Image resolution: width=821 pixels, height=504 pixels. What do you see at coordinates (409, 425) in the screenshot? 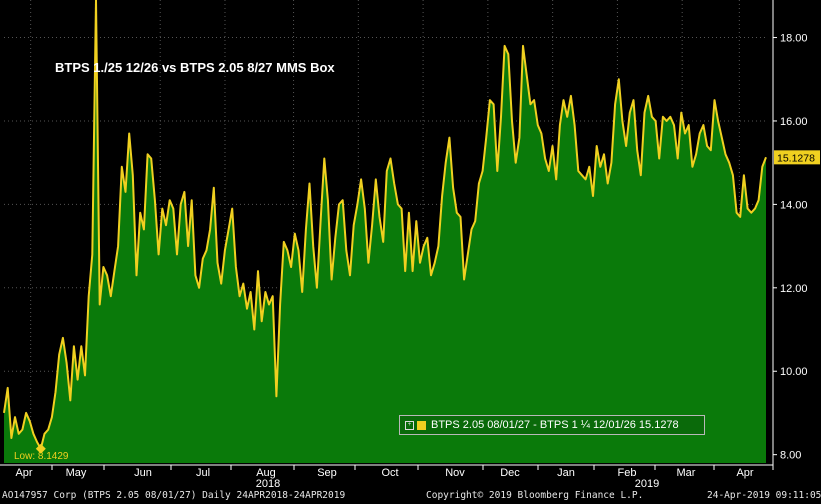
I see `legend-toggle-icon: +` at bounding box center [409, 425].